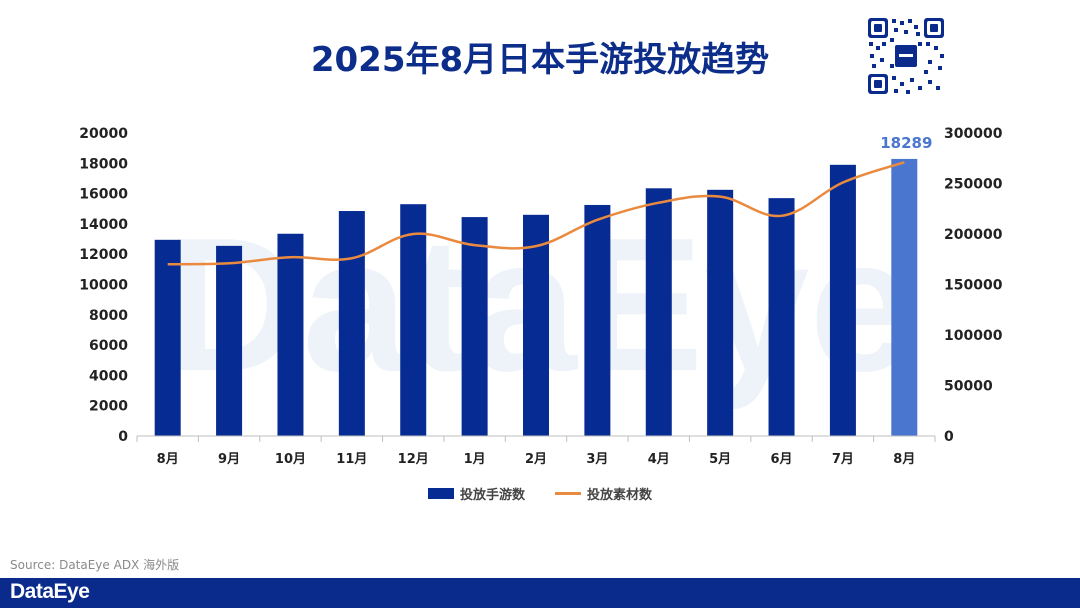  I want to click on y-right-tick-label-4: 100000, so click(973, 336).